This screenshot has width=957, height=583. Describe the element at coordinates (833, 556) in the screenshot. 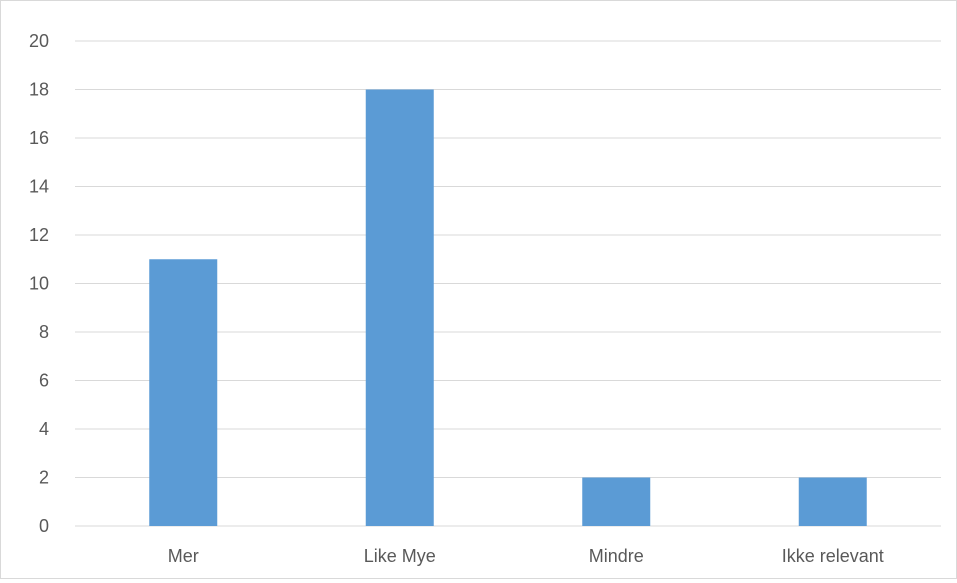

I see `x-tick-label: Ikke relevant` at that location.